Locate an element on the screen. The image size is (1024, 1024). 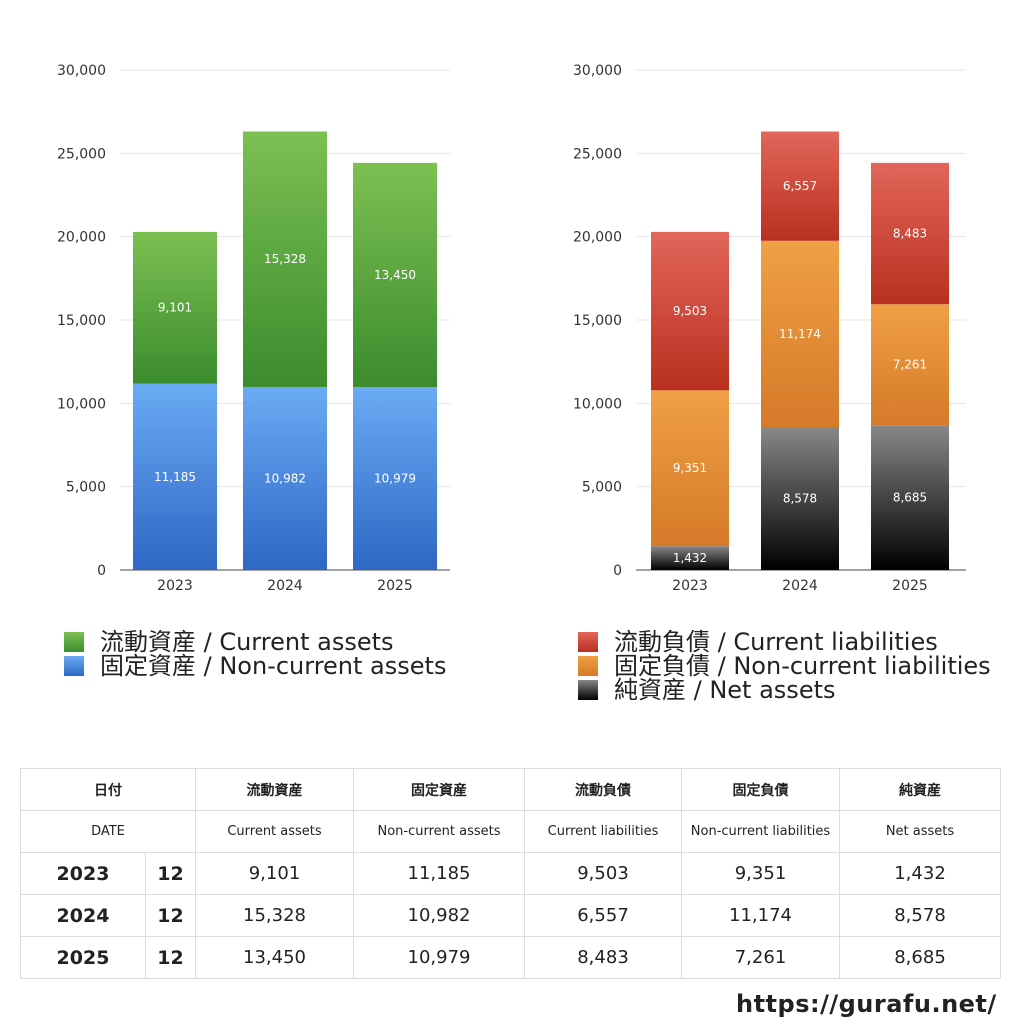
data-label: 13,450 is located at coordinates (395, 275).